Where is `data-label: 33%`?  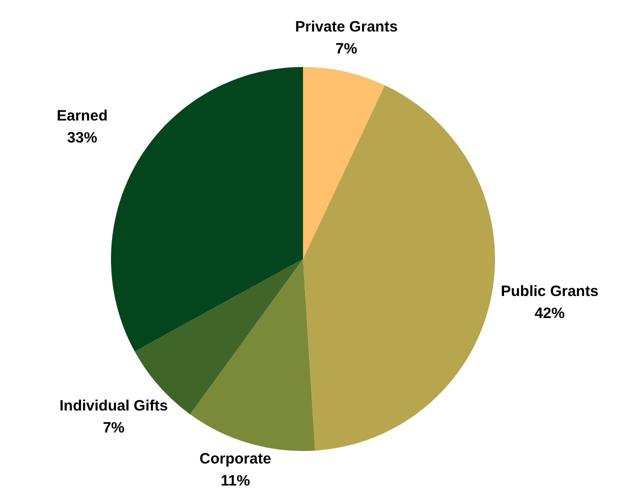
data-label: 33% is located at coordinates (82, 137).